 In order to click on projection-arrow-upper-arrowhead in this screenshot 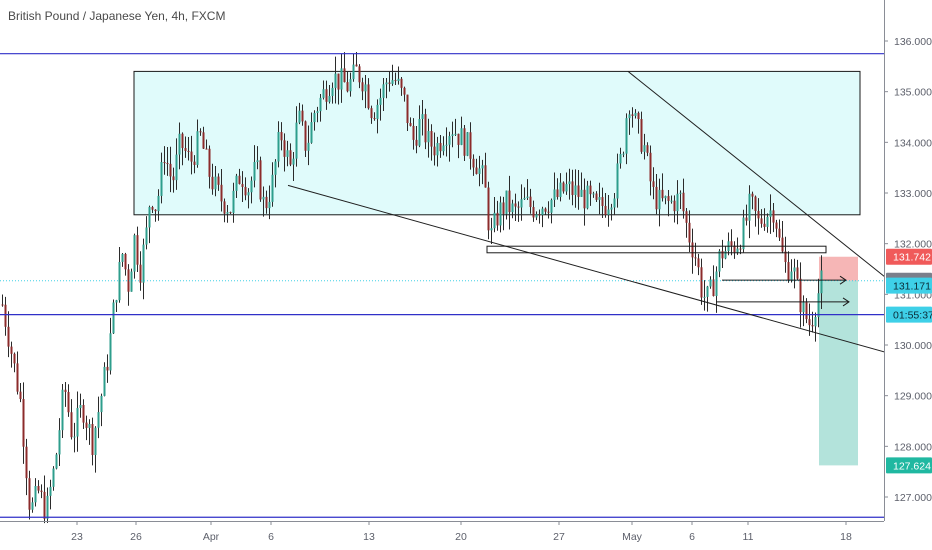, I will do `click(843, 280)`.